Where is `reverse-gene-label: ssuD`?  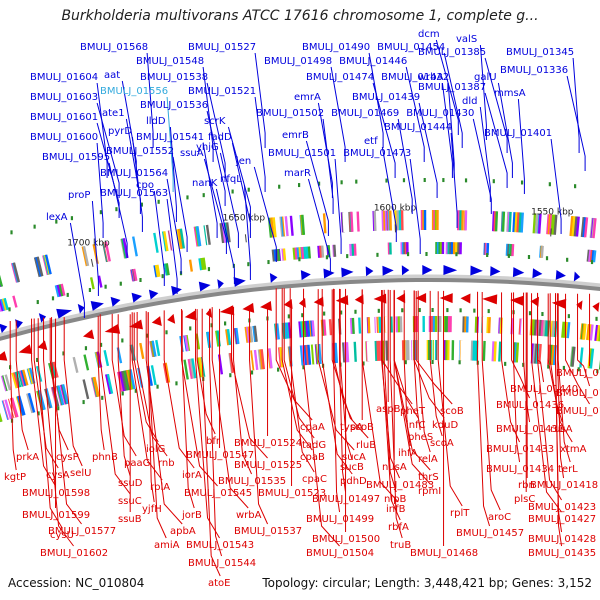
reverse-gene-label: ssuD is located at coordinates (130, 483).